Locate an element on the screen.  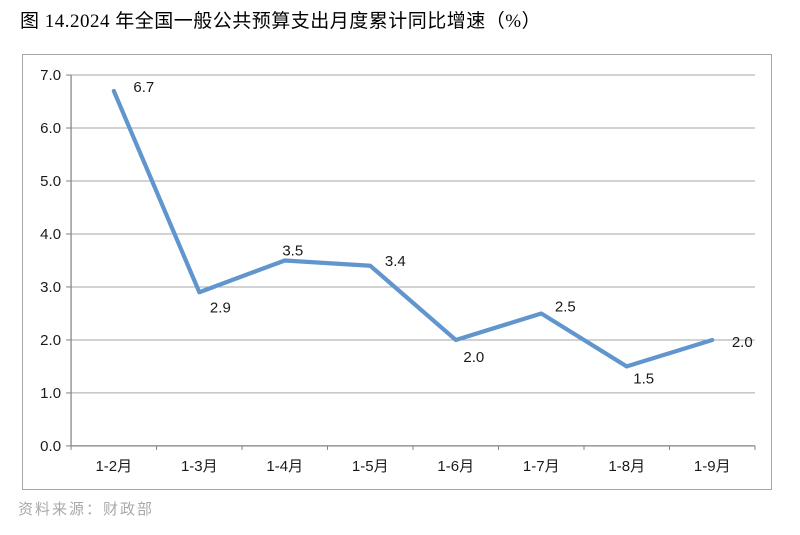
svg-text: 4.0 is located at coordinates (50, 234).